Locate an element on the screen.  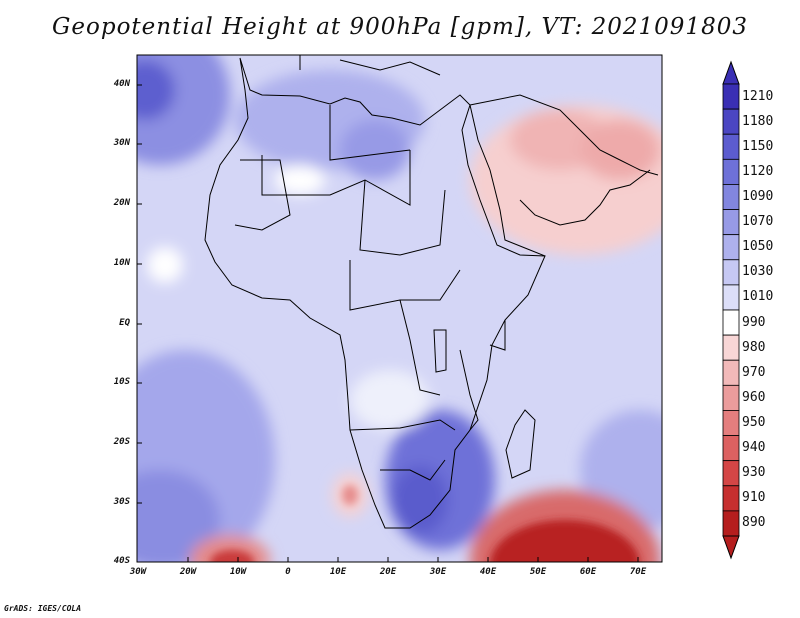
lat-label-eq: EQ is located at coordinates (124, 323).